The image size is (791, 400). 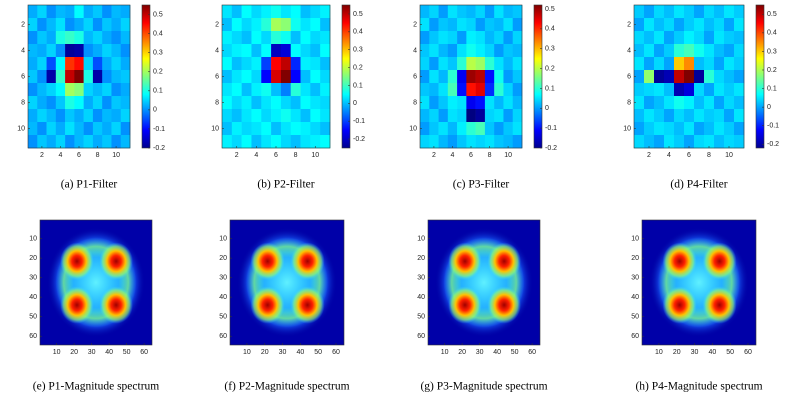 What do you see at coordinates (223, 238) in the screenshot?
I see `y-tick-label: 10` at bounding box center [223, 238].